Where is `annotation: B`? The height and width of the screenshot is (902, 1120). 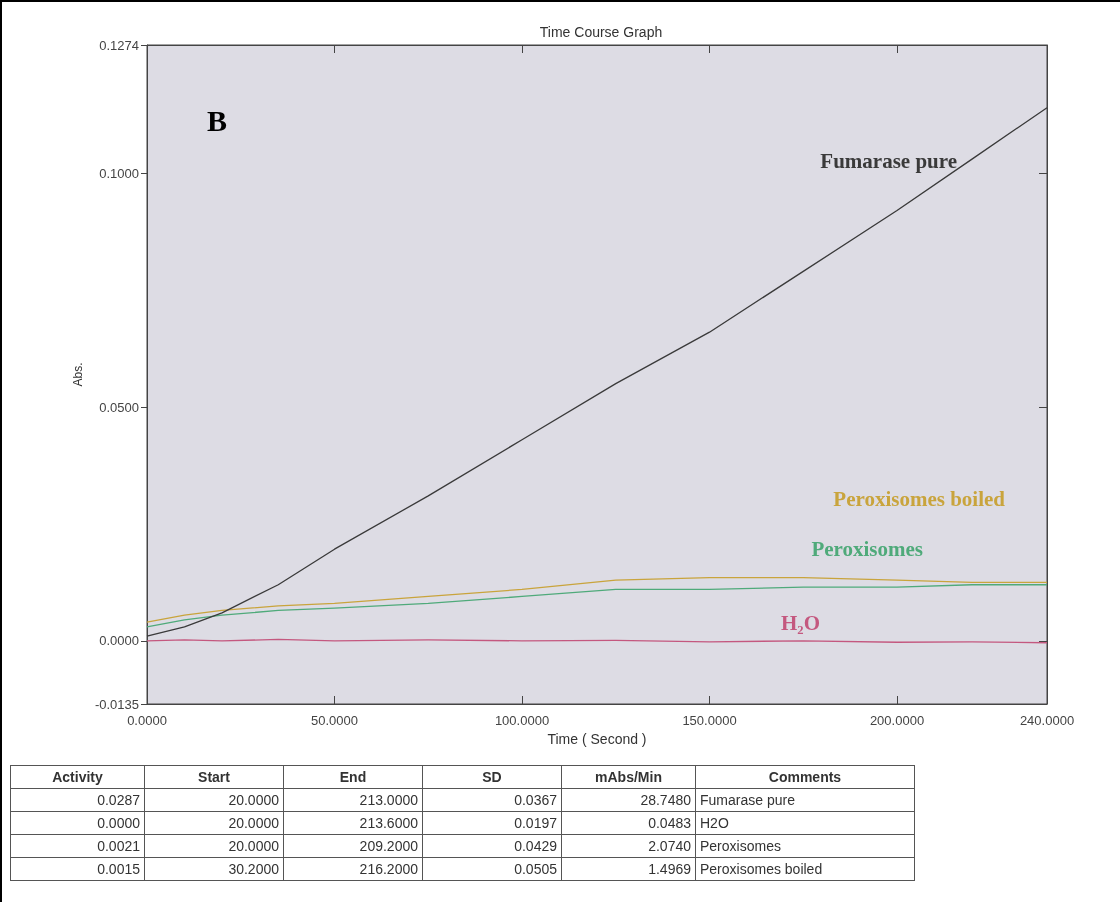 annotation: B is located at coordinates (217, 120).